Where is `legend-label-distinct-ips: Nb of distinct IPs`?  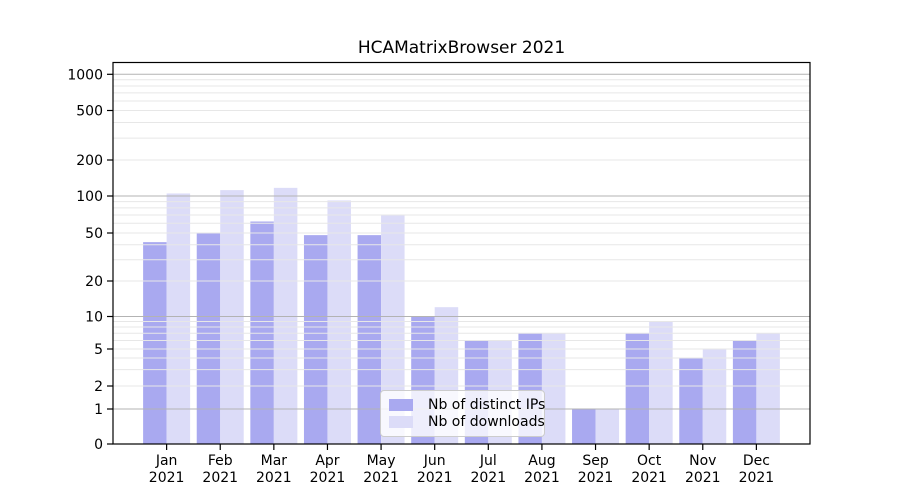 legend-label-distinct-ips: Nb of distinct IPs is located at coordinates (487, 404).